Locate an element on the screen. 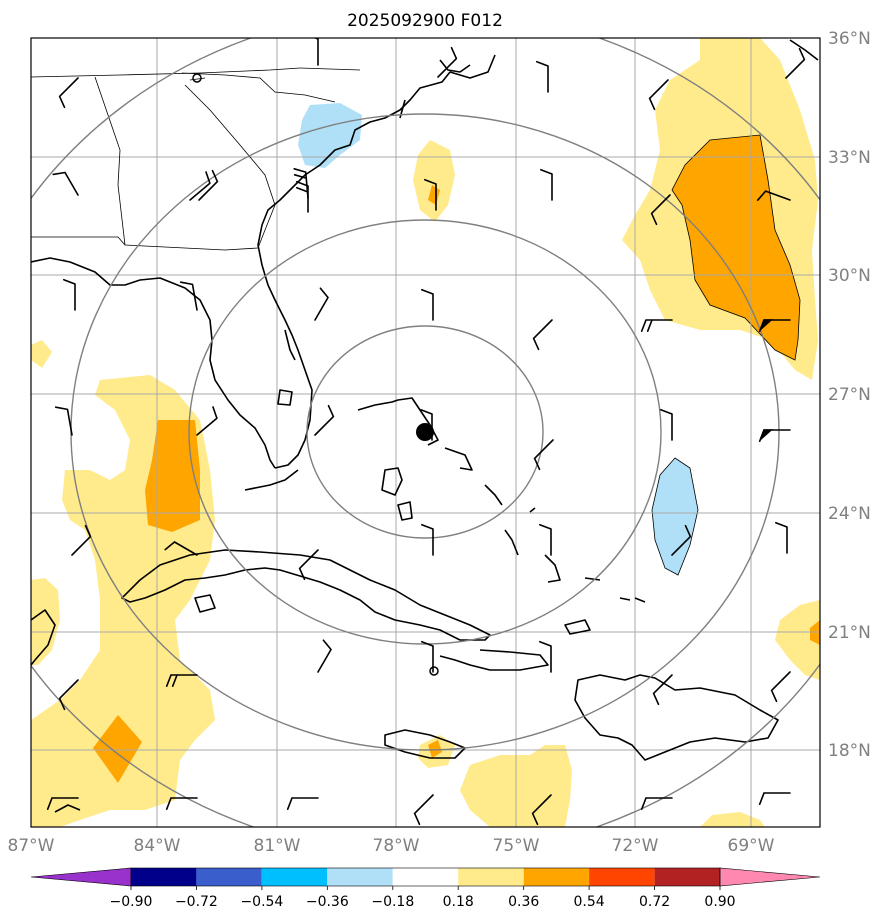  lat-tick-labels: 36°N 33°N 30°N 27°N 24°N 21°N 18°N is located at coordinates (849, 395).